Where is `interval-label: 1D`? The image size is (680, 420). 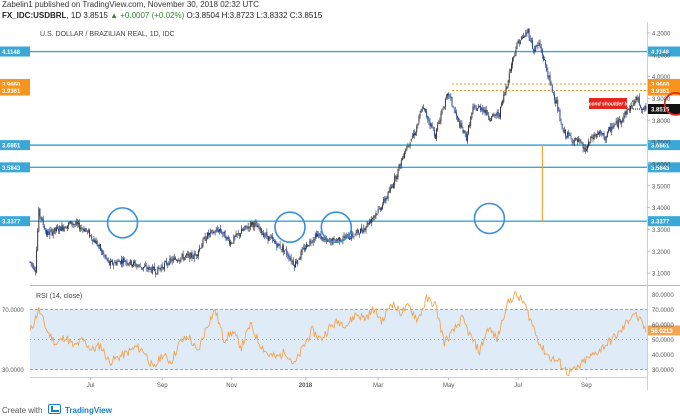
interval-label: 1D is located at coordinates (76, 15).